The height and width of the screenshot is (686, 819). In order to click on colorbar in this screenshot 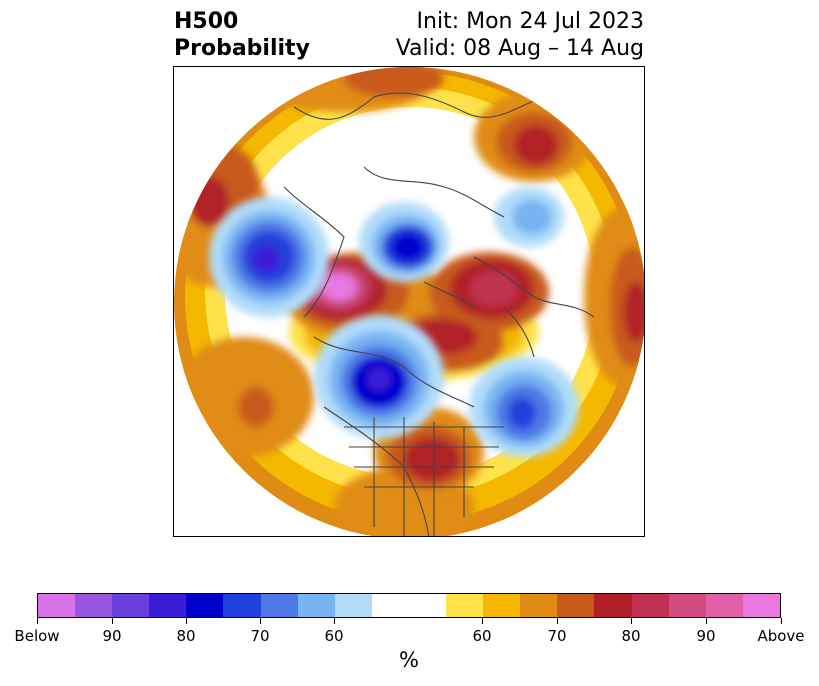, I will do `click(409, 605)`.